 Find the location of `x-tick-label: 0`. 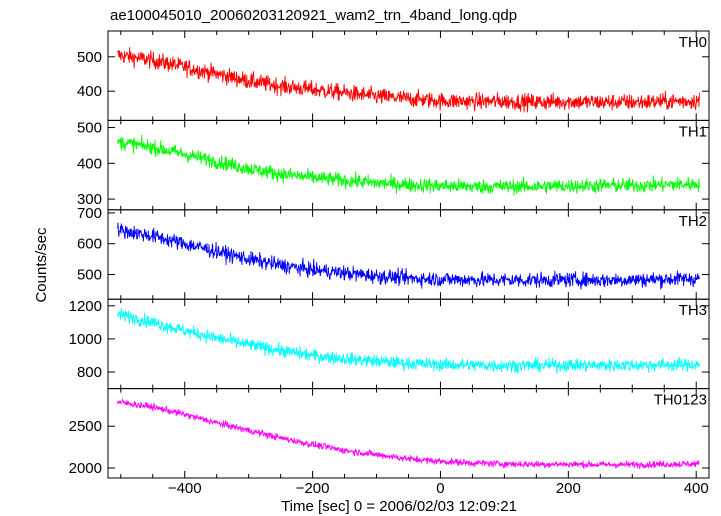

x-tick-label: 0 is located at coordinates (440, 488).